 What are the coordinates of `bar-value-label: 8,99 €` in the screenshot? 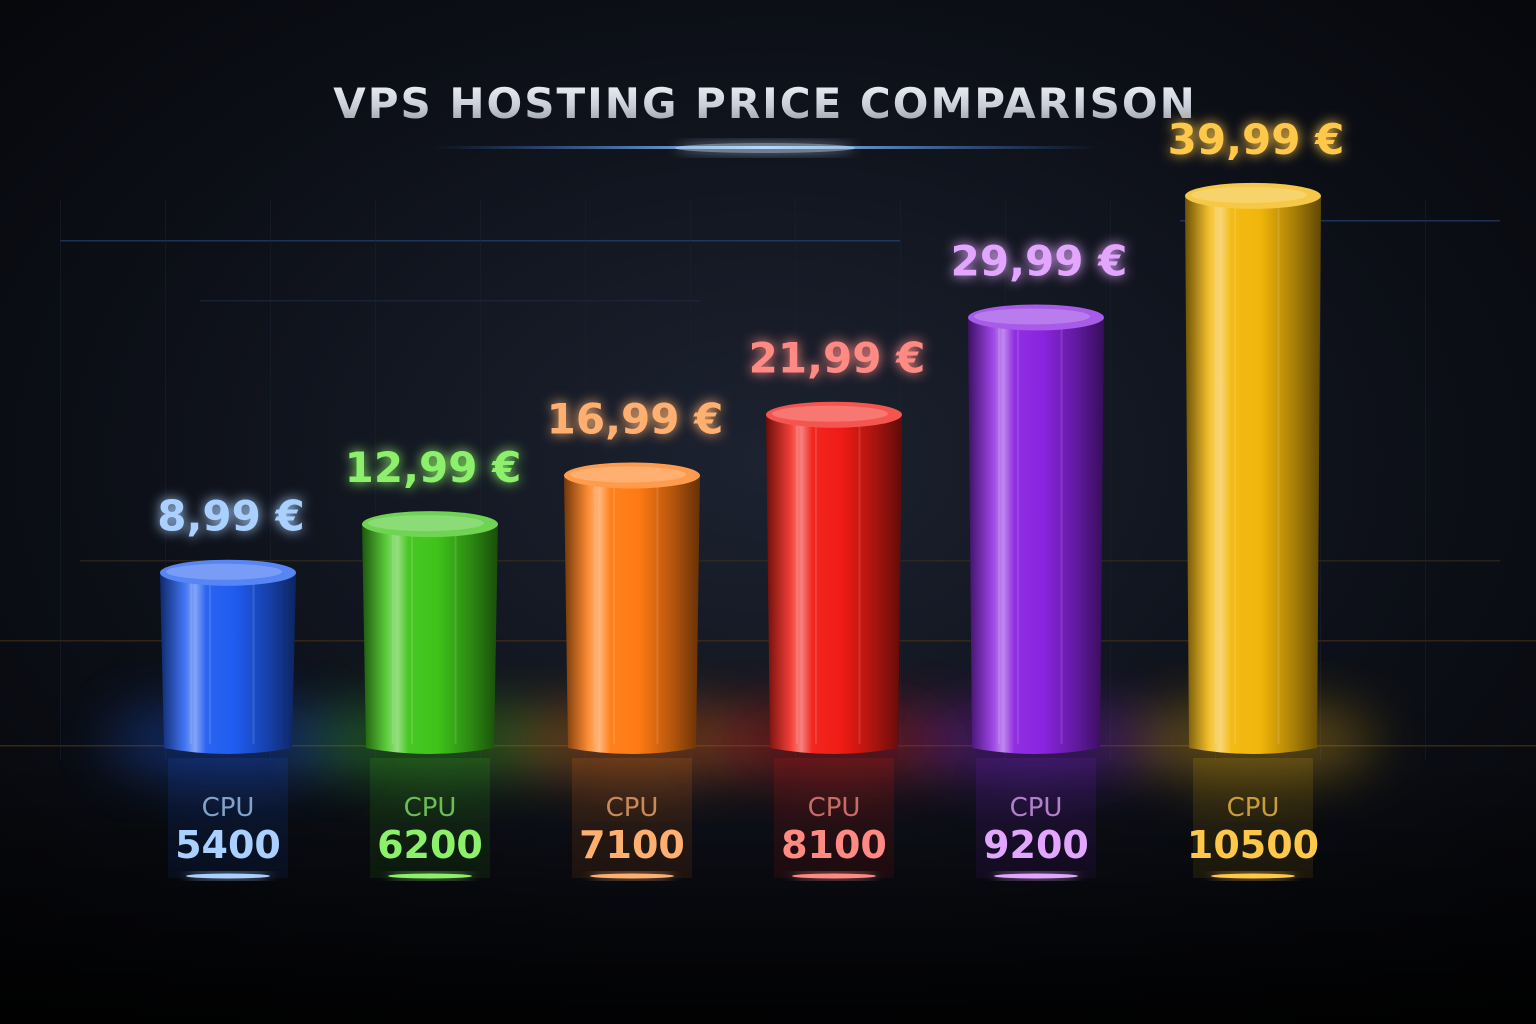 It's located at (230, 516).